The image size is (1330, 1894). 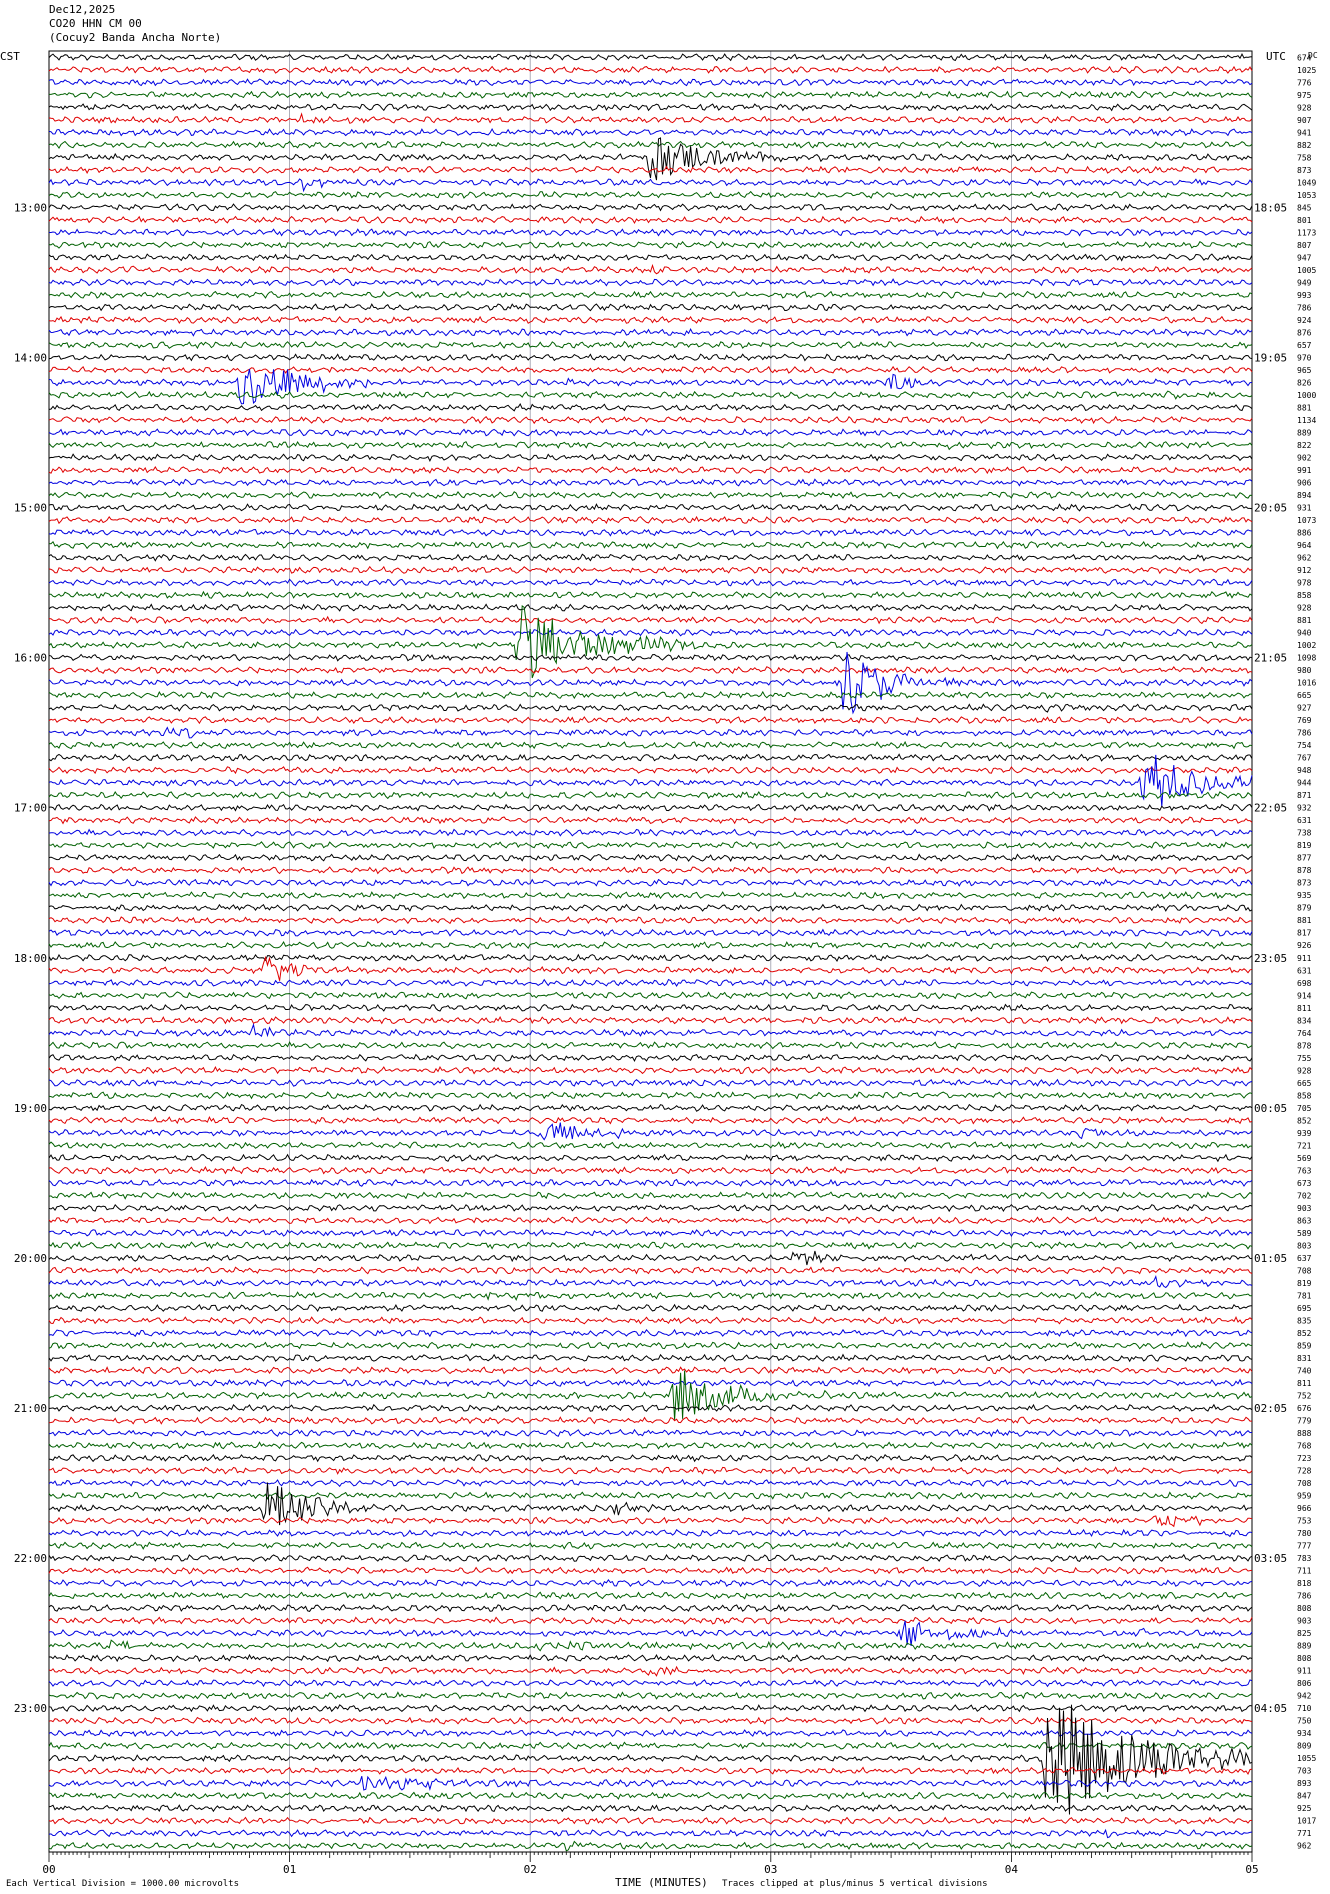 I want to click on dc-value-label: 819, so click(x=1304, y=845).